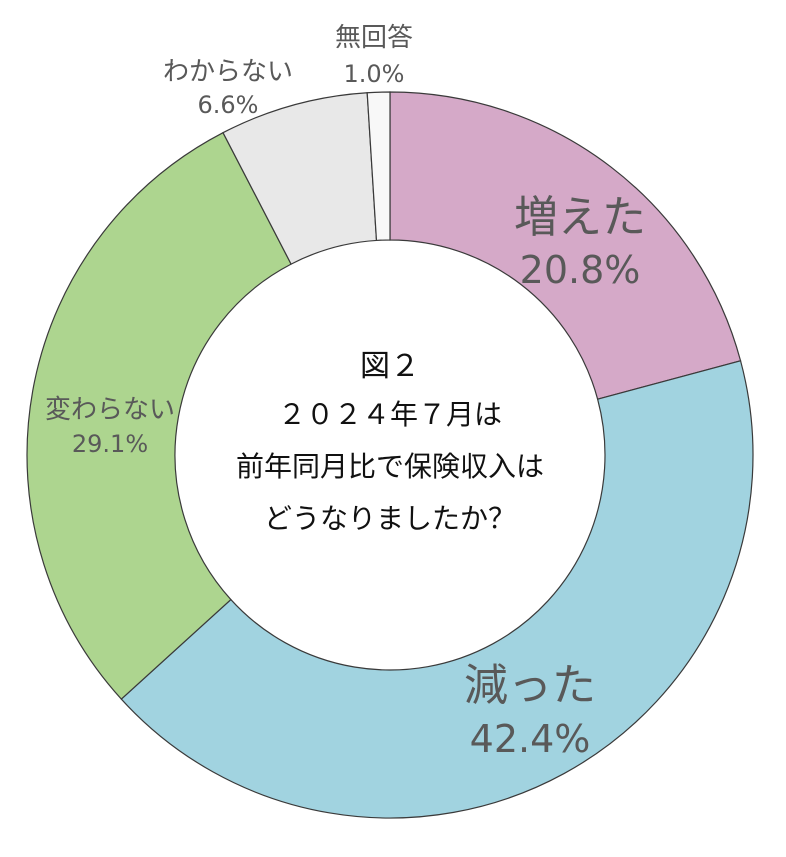  Describe the element at coordinates (390, 366) in the screenshot. I see `title-line-1: 図２` at that location.